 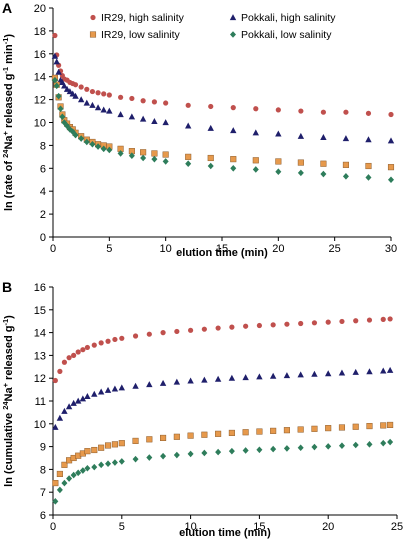 I want to click on legend-item: IR29, high salinity, so click(x=137, y=18).